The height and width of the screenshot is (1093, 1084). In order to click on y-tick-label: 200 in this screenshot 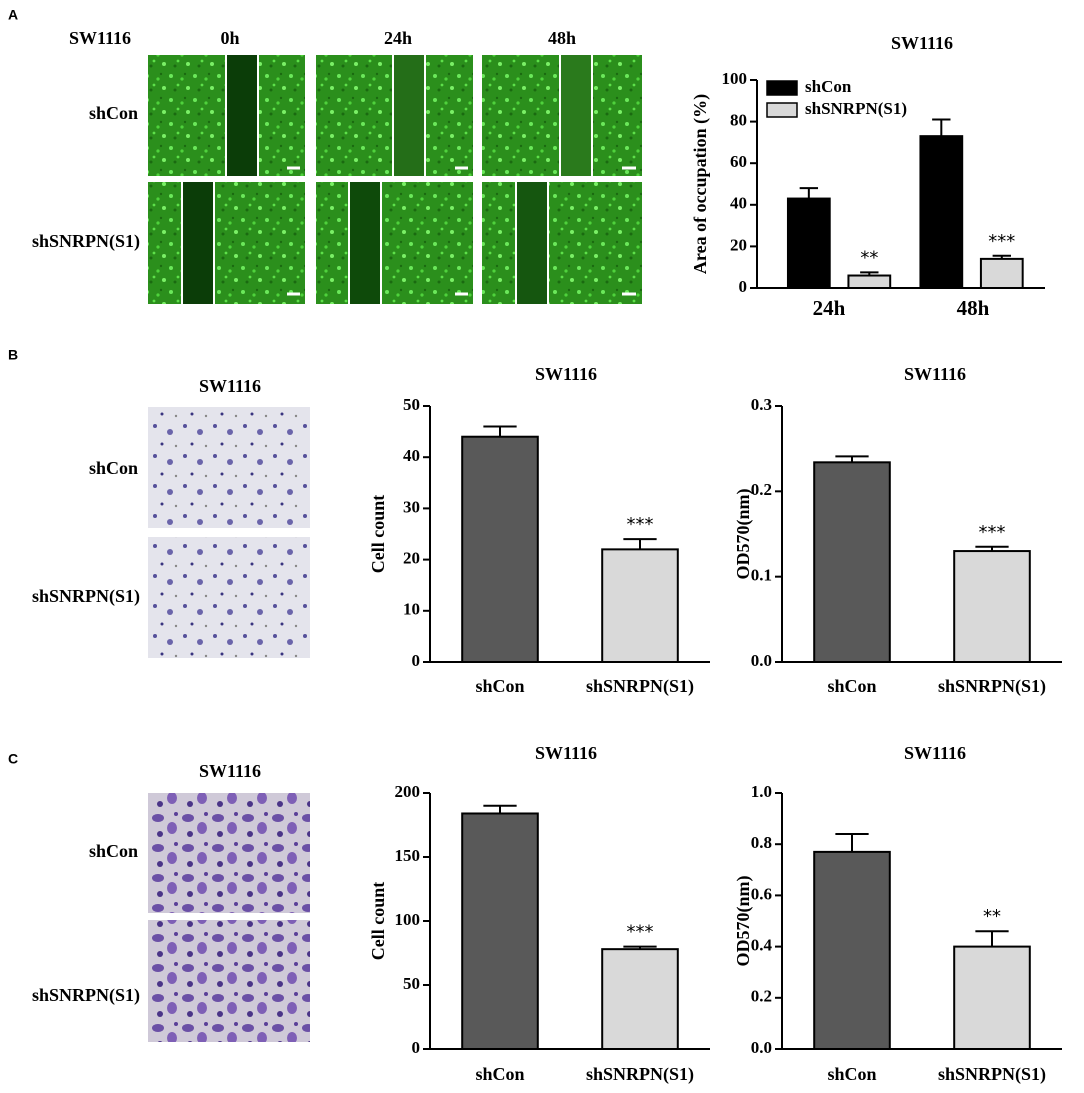, I will do `click(408, 791)`.